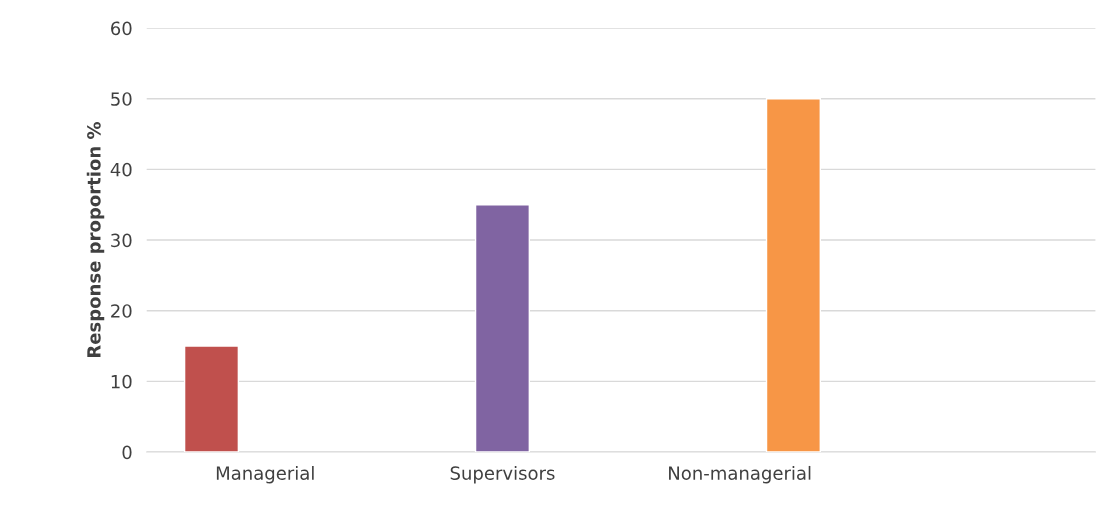 This screenshot has width=1111, height=519. What do you see at coordinates (740, 474) in the screenshot?
I see `x-tick-label: Non-managerial` at bounding box center [740, 474].